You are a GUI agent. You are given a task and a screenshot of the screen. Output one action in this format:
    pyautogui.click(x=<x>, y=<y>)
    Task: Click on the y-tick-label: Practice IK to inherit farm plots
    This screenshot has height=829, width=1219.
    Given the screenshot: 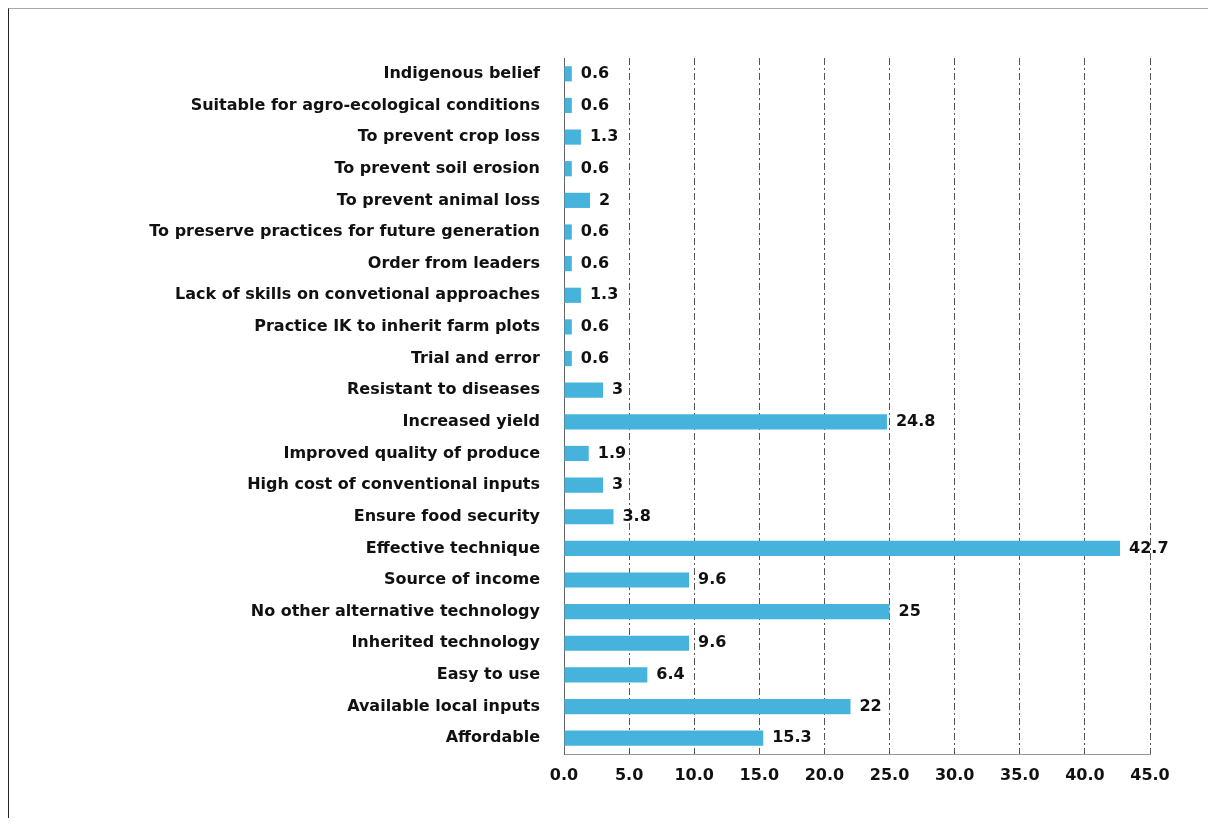 What is the action you would take?
    pyautogui.click(x=397, y=326)
    